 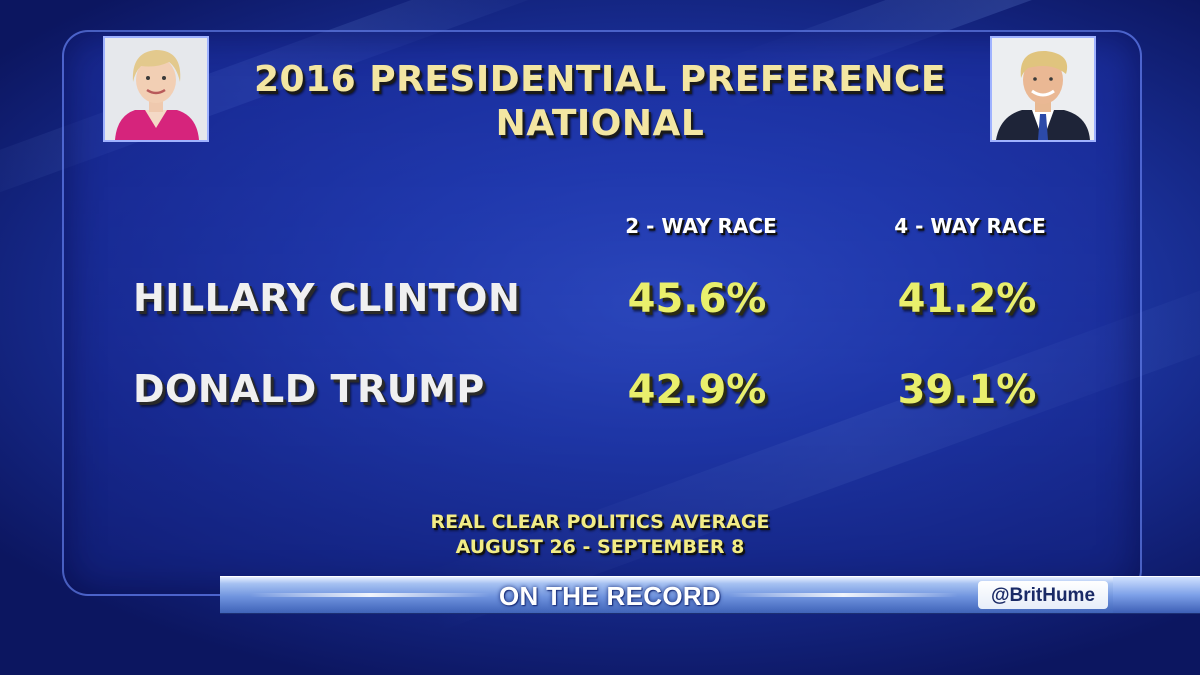 I want to click on twitter-handle: @BritHume, so click(x=1043, y=595).